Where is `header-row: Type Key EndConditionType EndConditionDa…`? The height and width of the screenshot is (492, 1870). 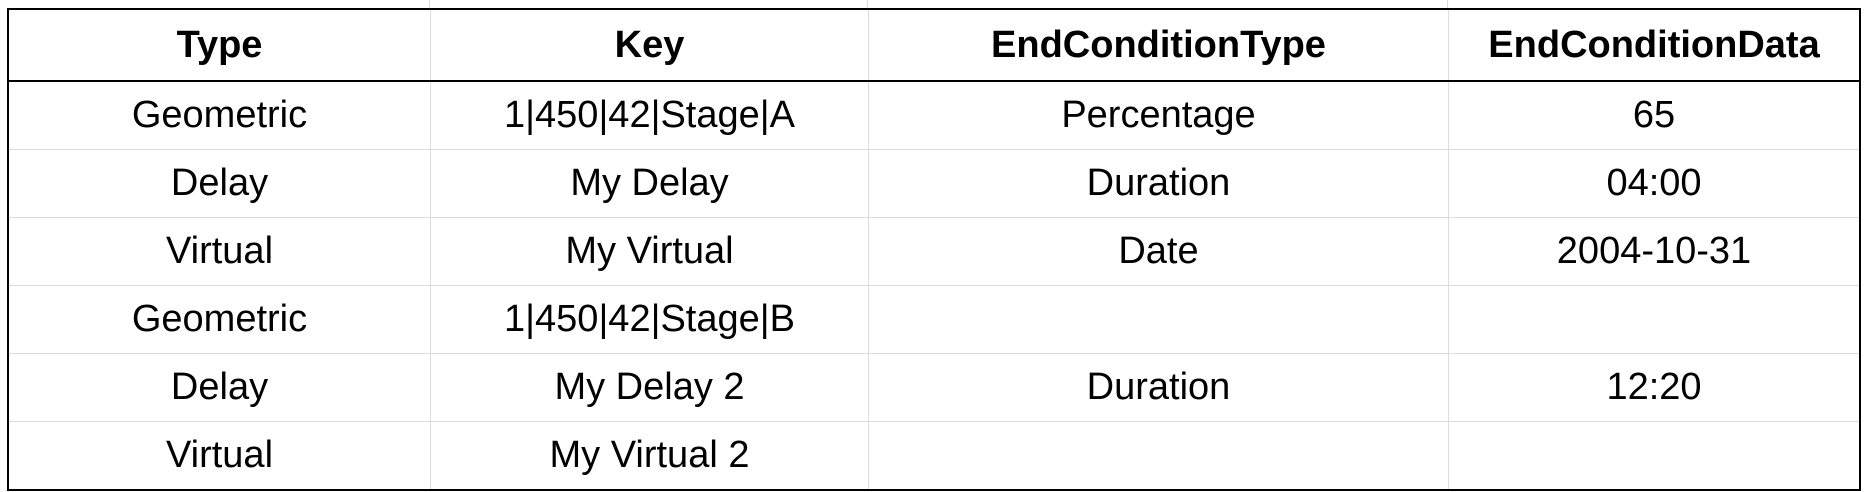
header-row: Type Key EndConditionType EndConditionDa… is located at coordinates (934, 45).